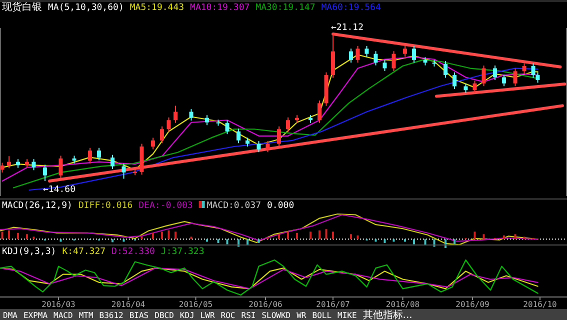 Image resolution: width=567 pixels, height=320 pixels. Describe the element at coordinates (347, 315) in the screenshot. I see `text: MIKE` at that location.